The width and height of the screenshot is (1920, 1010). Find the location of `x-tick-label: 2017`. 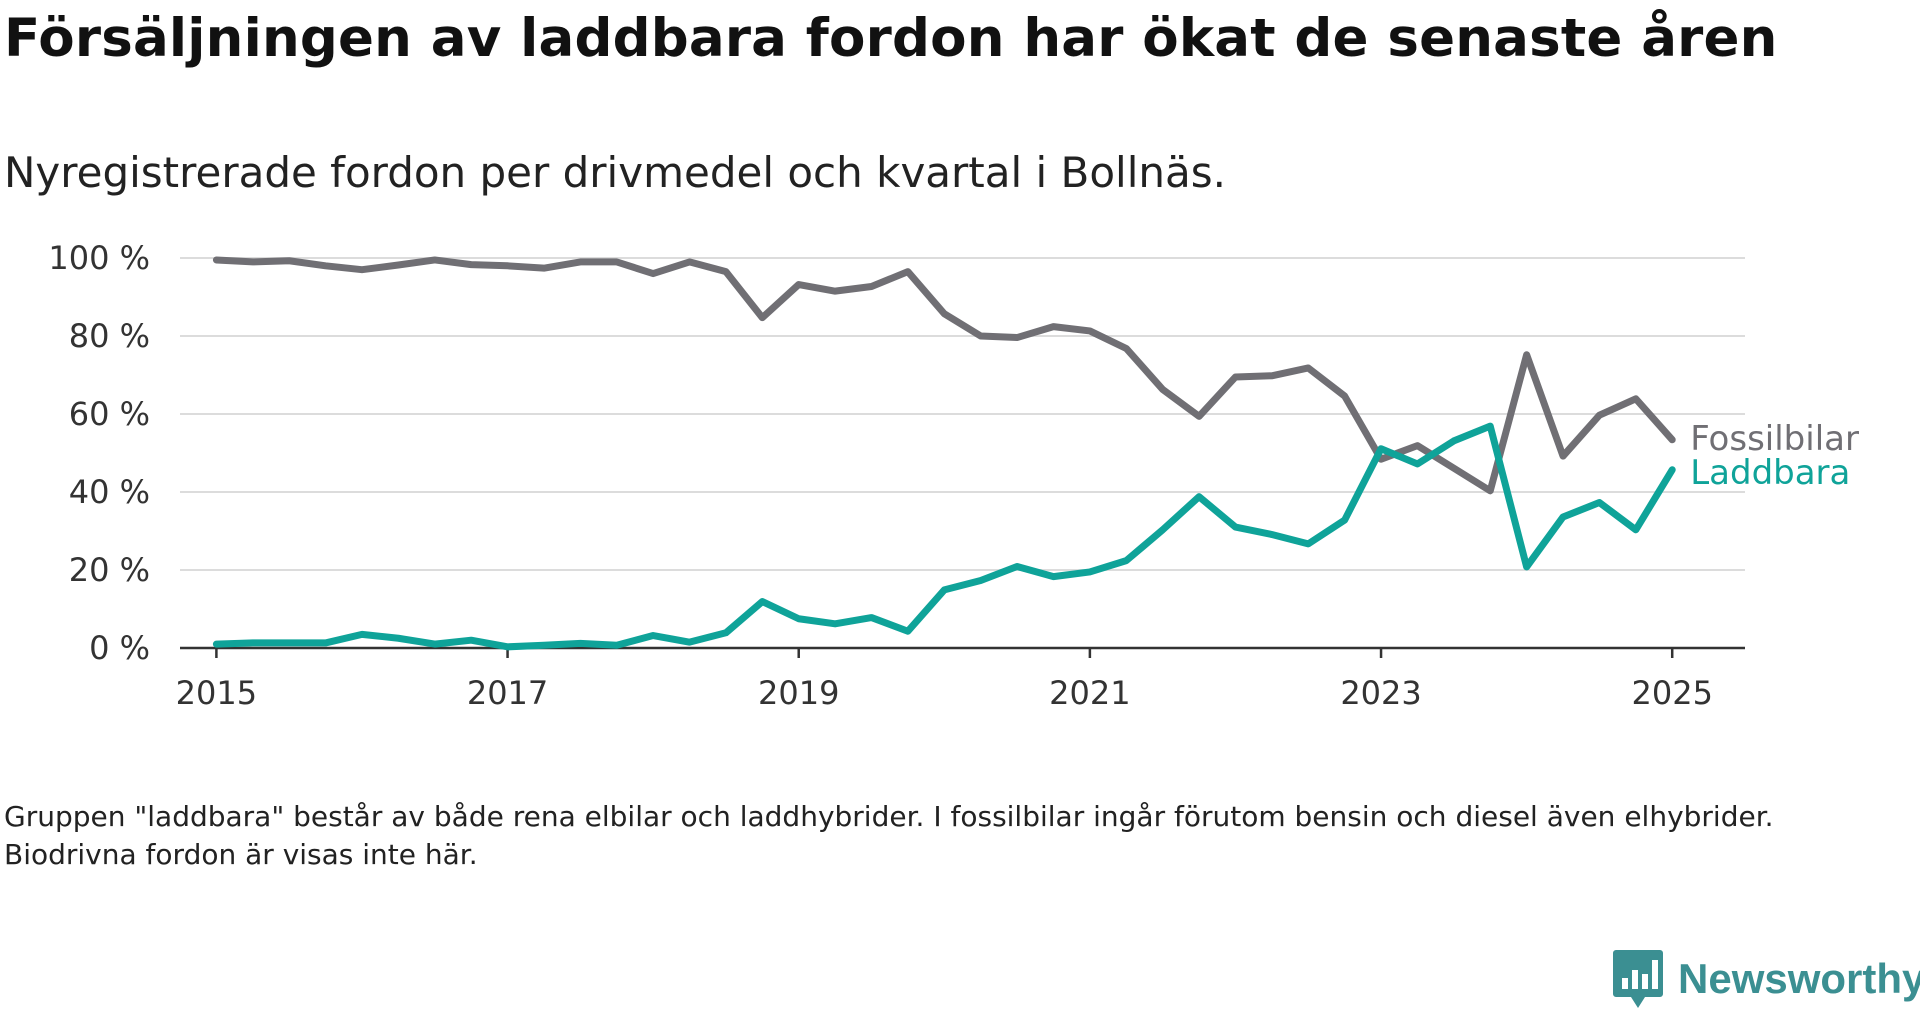

x-tick-label: 2017 is located at coordinates (507, 693).